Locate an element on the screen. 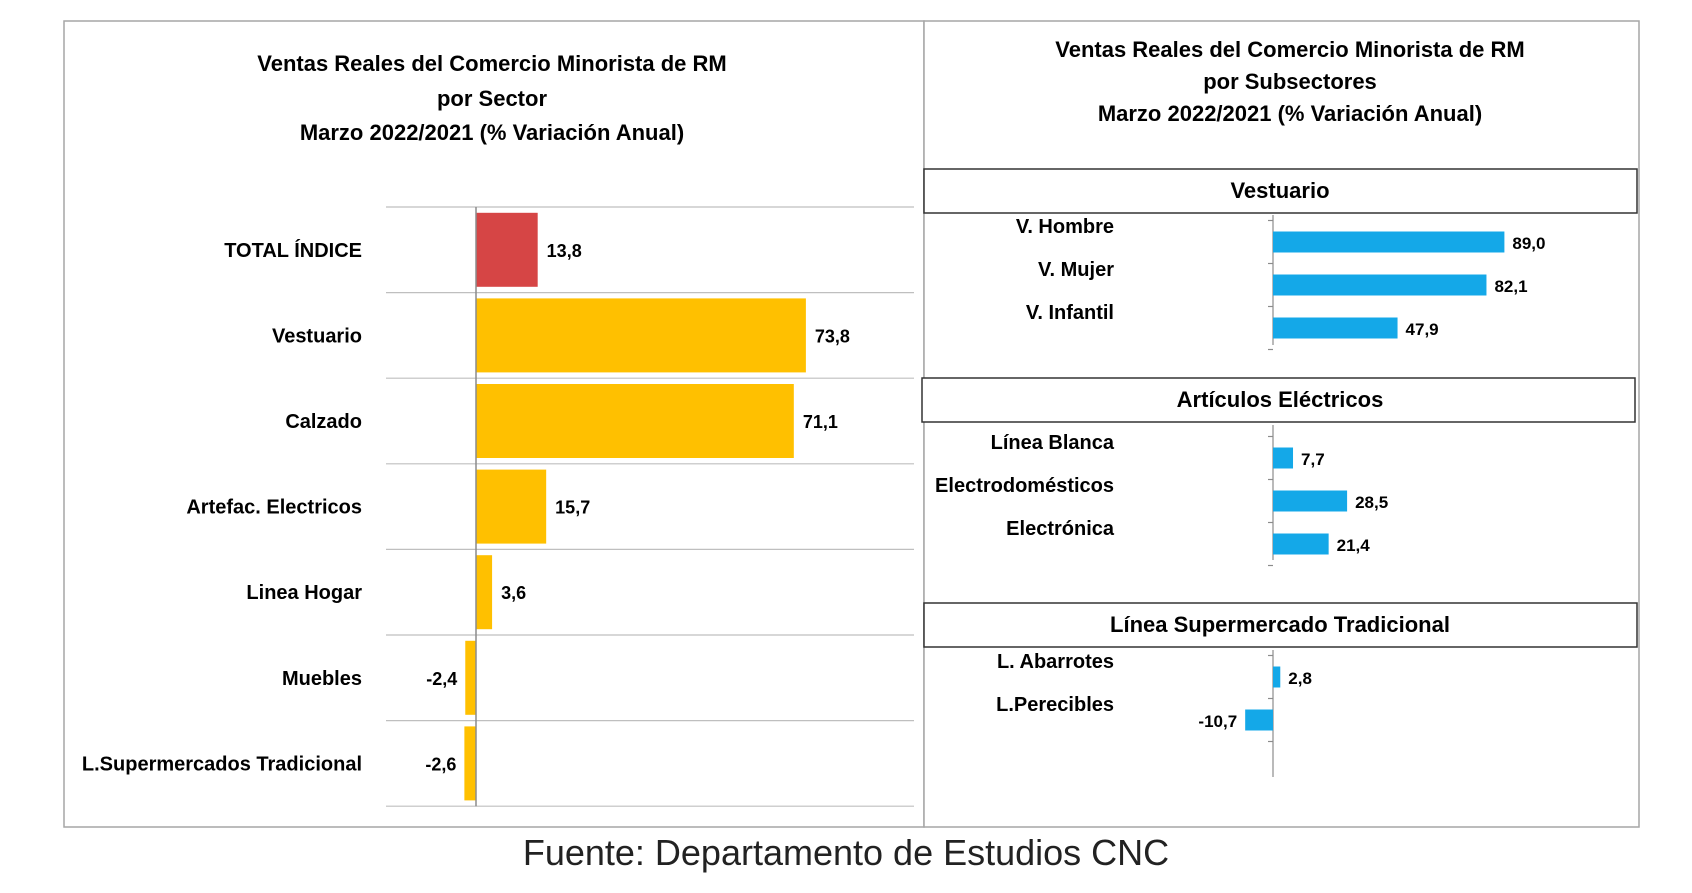  source-caption: Fuente: Departamento de Estudios CNC is located at coordinates (846, 852).